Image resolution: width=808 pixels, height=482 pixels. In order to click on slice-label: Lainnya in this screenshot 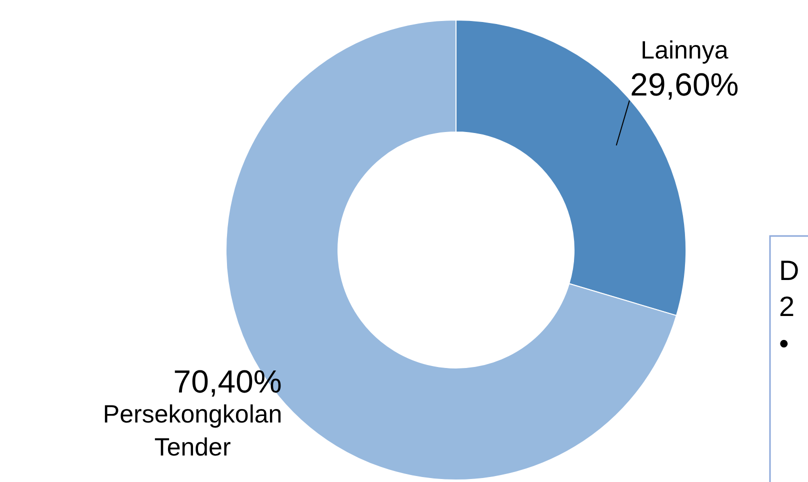, I will do `click(684, 50)`.